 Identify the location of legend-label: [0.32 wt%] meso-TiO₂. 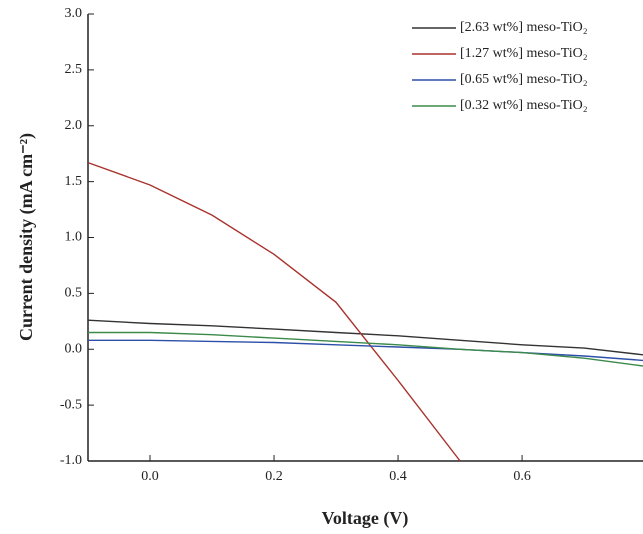
(524, 105).